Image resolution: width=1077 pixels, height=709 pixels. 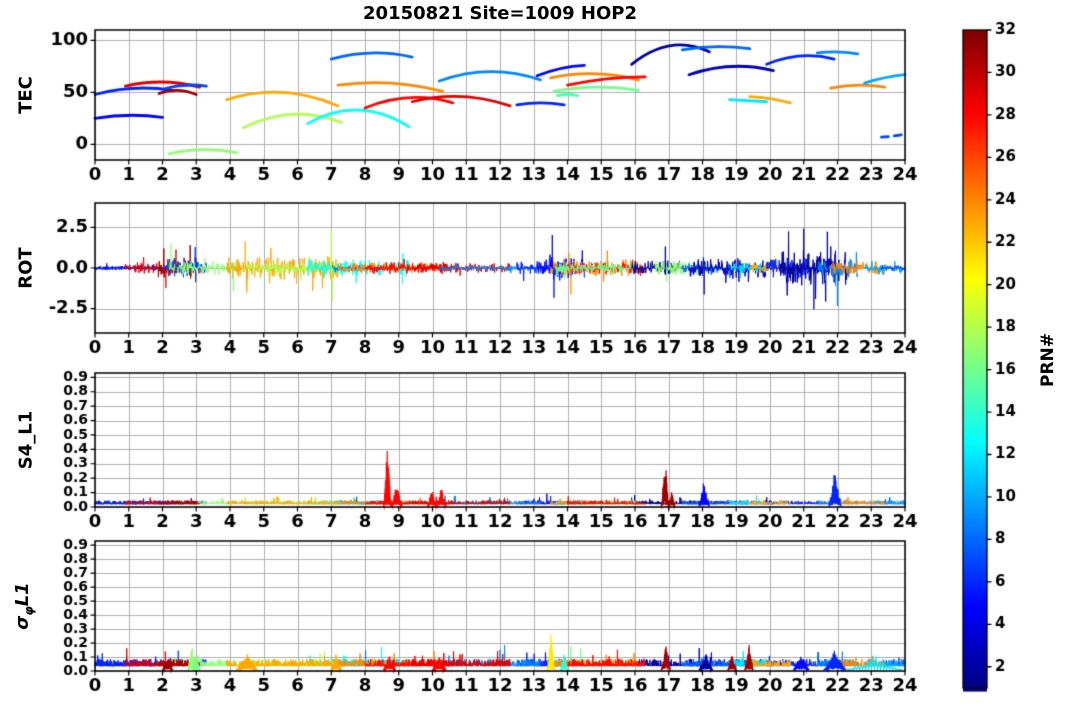 What do you see at coordinates (23, 594) in the screenshot?
I see `sigma-l1-suffix: L1` at bounding box center [23, 594].